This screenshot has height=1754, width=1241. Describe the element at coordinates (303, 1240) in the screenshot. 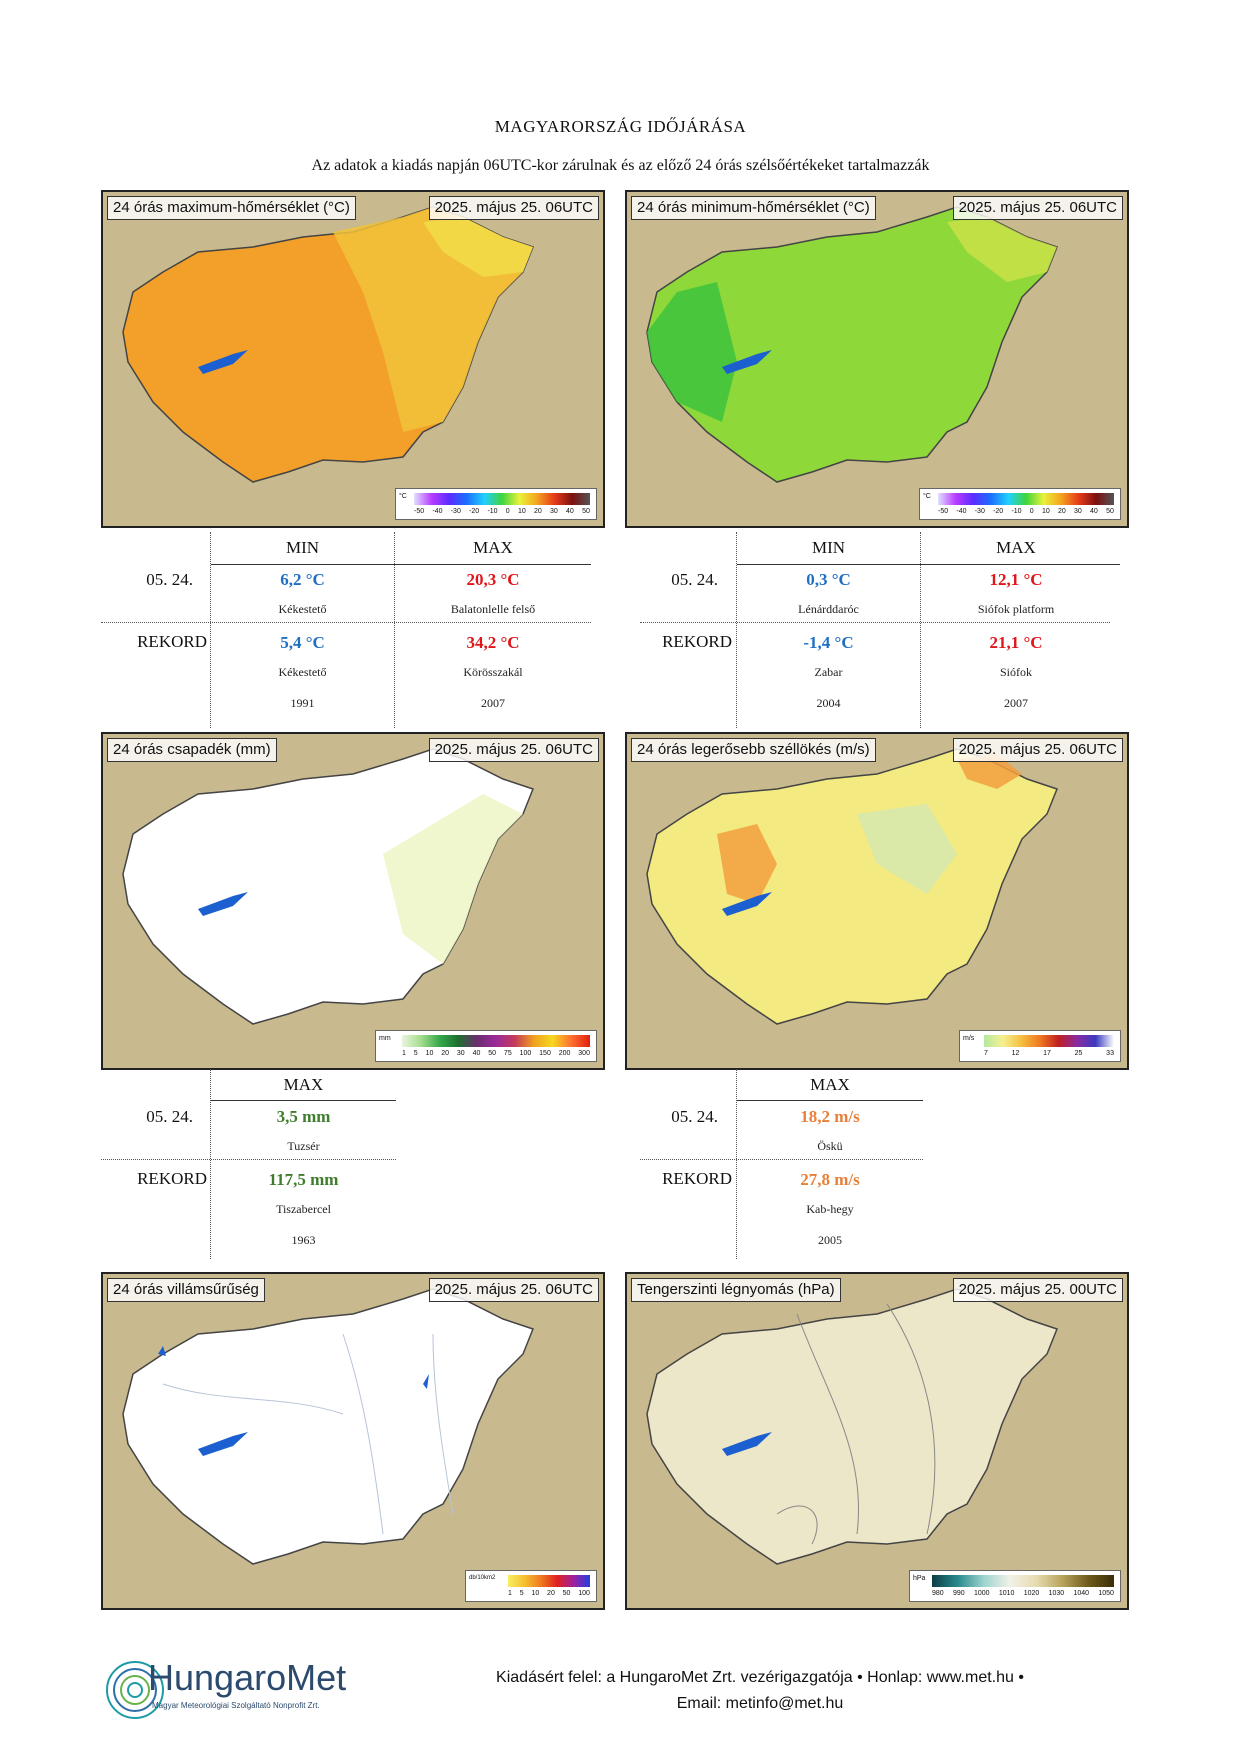

I see `precip-record-year: 1963` at that location.